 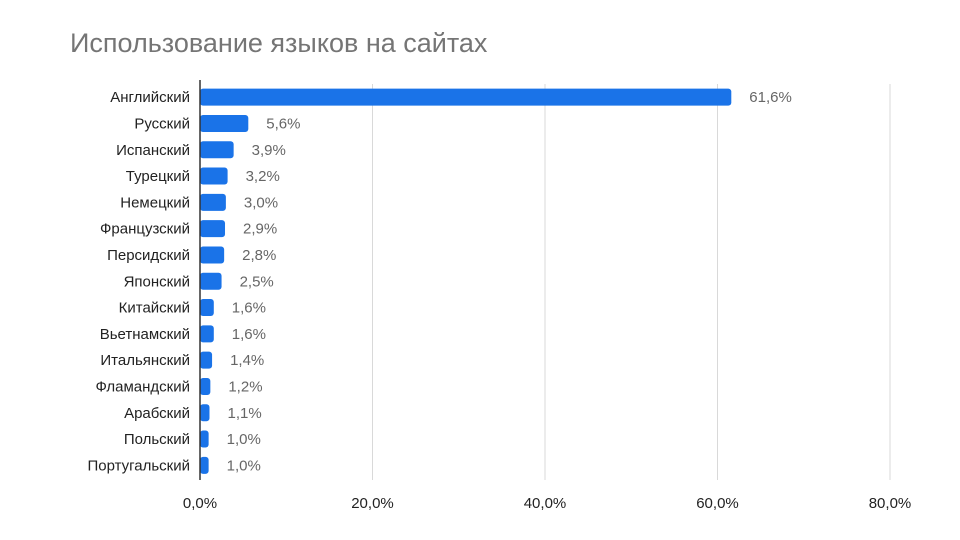 I want to click on x-tick-label: 20,0%, so click(x=372, y=503).